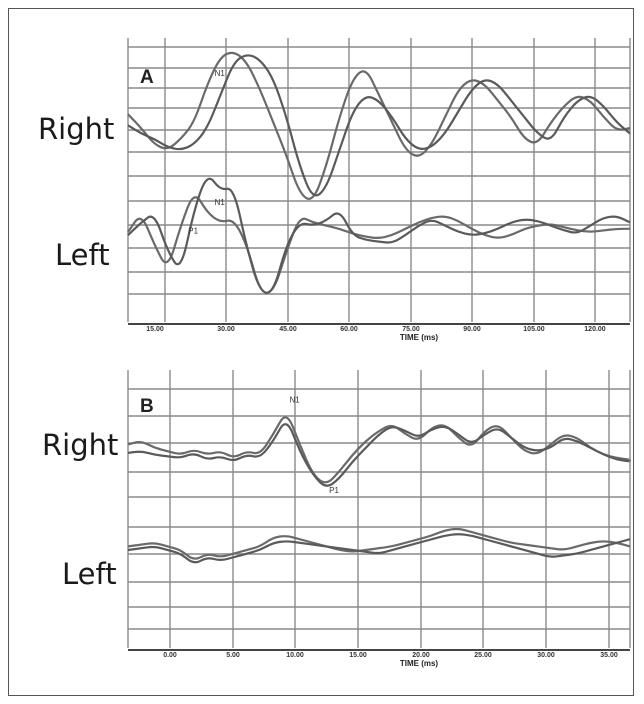  I want to click on x-tick-label: 0.00, so click(170, 655).